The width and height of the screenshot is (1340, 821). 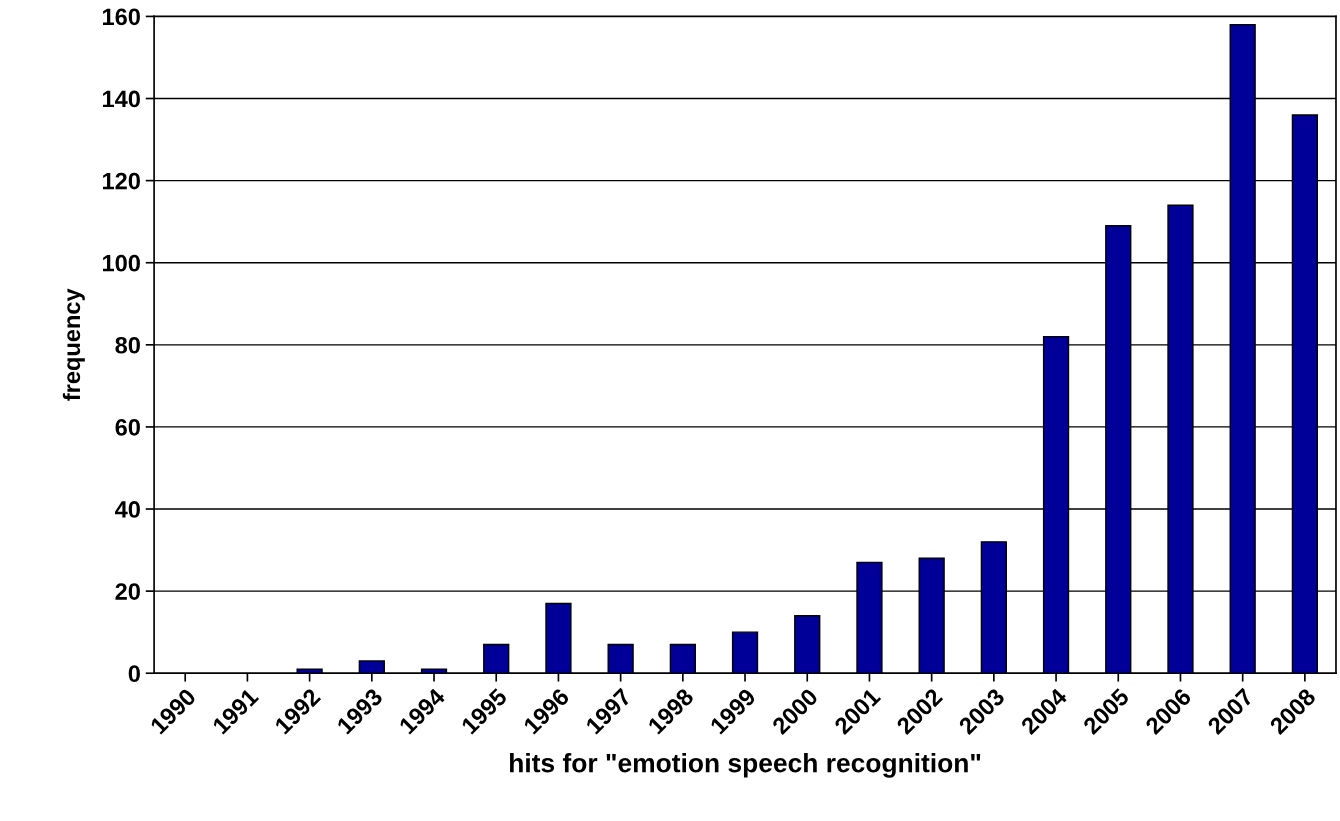 What do you see at coordinates (73, 344) in the screenshot?
I see `y-axis-title: frequency` at bounding box center [73, 344].